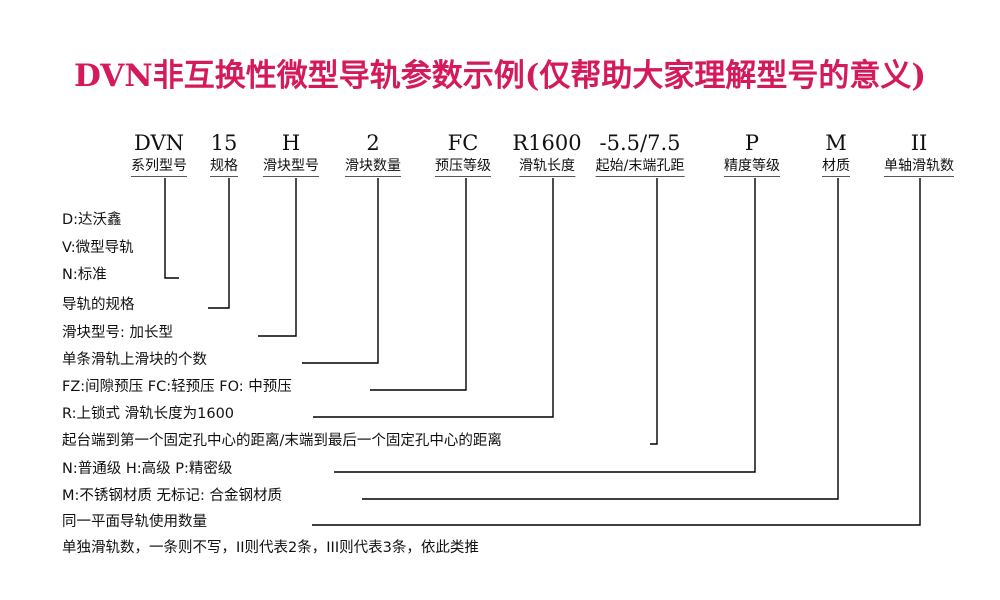 The width and height of the screenshot is (1000, 600). Describe the element at coordinates (463, 167) in the screenshot. I see `model-code-label: 预压等级` at that location.